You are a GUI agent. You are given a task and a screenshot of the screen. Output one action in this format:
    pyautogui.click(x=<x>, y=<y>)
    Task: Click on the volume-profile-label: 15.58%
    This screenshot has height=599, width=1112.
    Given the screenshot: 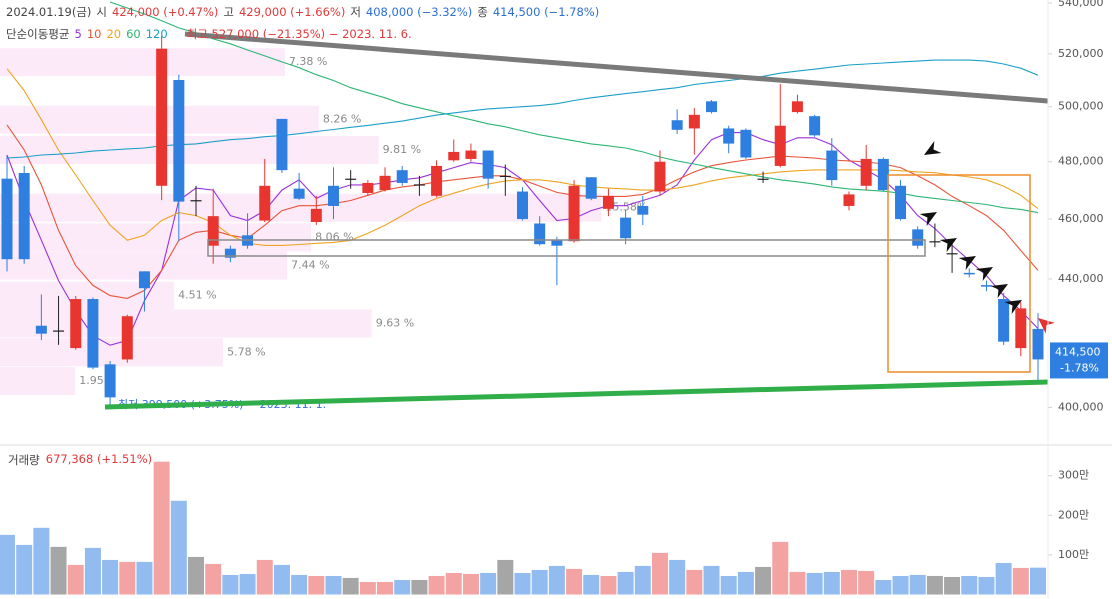 What is the action you would take?
    pyautogui.click(x=626, y=207)
    